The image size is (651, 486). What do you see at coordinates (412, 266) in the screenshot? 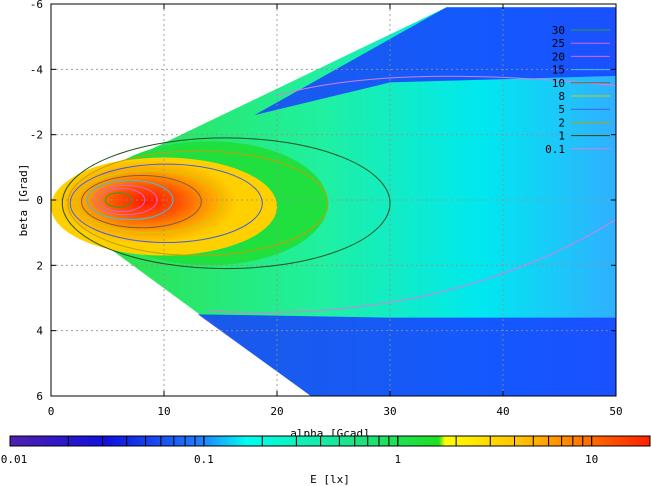
I see `contour-line-outer-bottom` at bounding box center [412, 266].